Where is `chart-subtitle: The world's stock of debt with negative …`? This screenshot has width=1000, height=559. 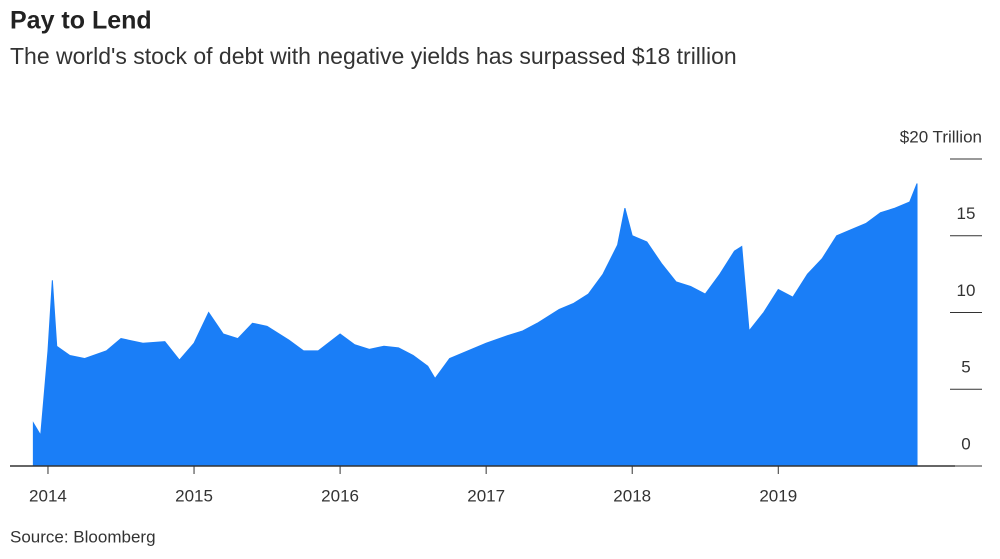 chart-subtitle: The world's stock of debt with negative … is located at coordinates (373, 56).